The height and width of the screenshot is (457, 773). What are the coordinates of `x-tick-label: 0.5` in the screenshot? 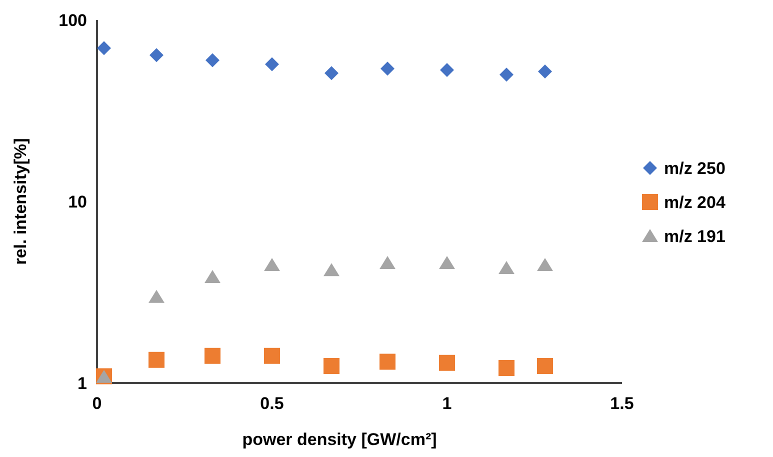 It's located at (272, 403).